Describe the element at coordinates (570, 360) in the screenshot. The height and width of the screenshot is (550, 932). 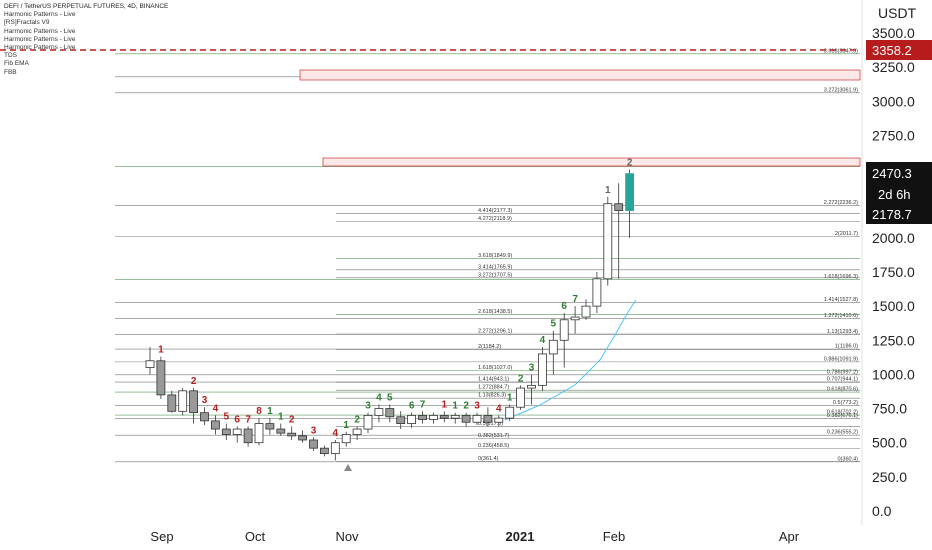
I see `fib-ema-line` at that location.